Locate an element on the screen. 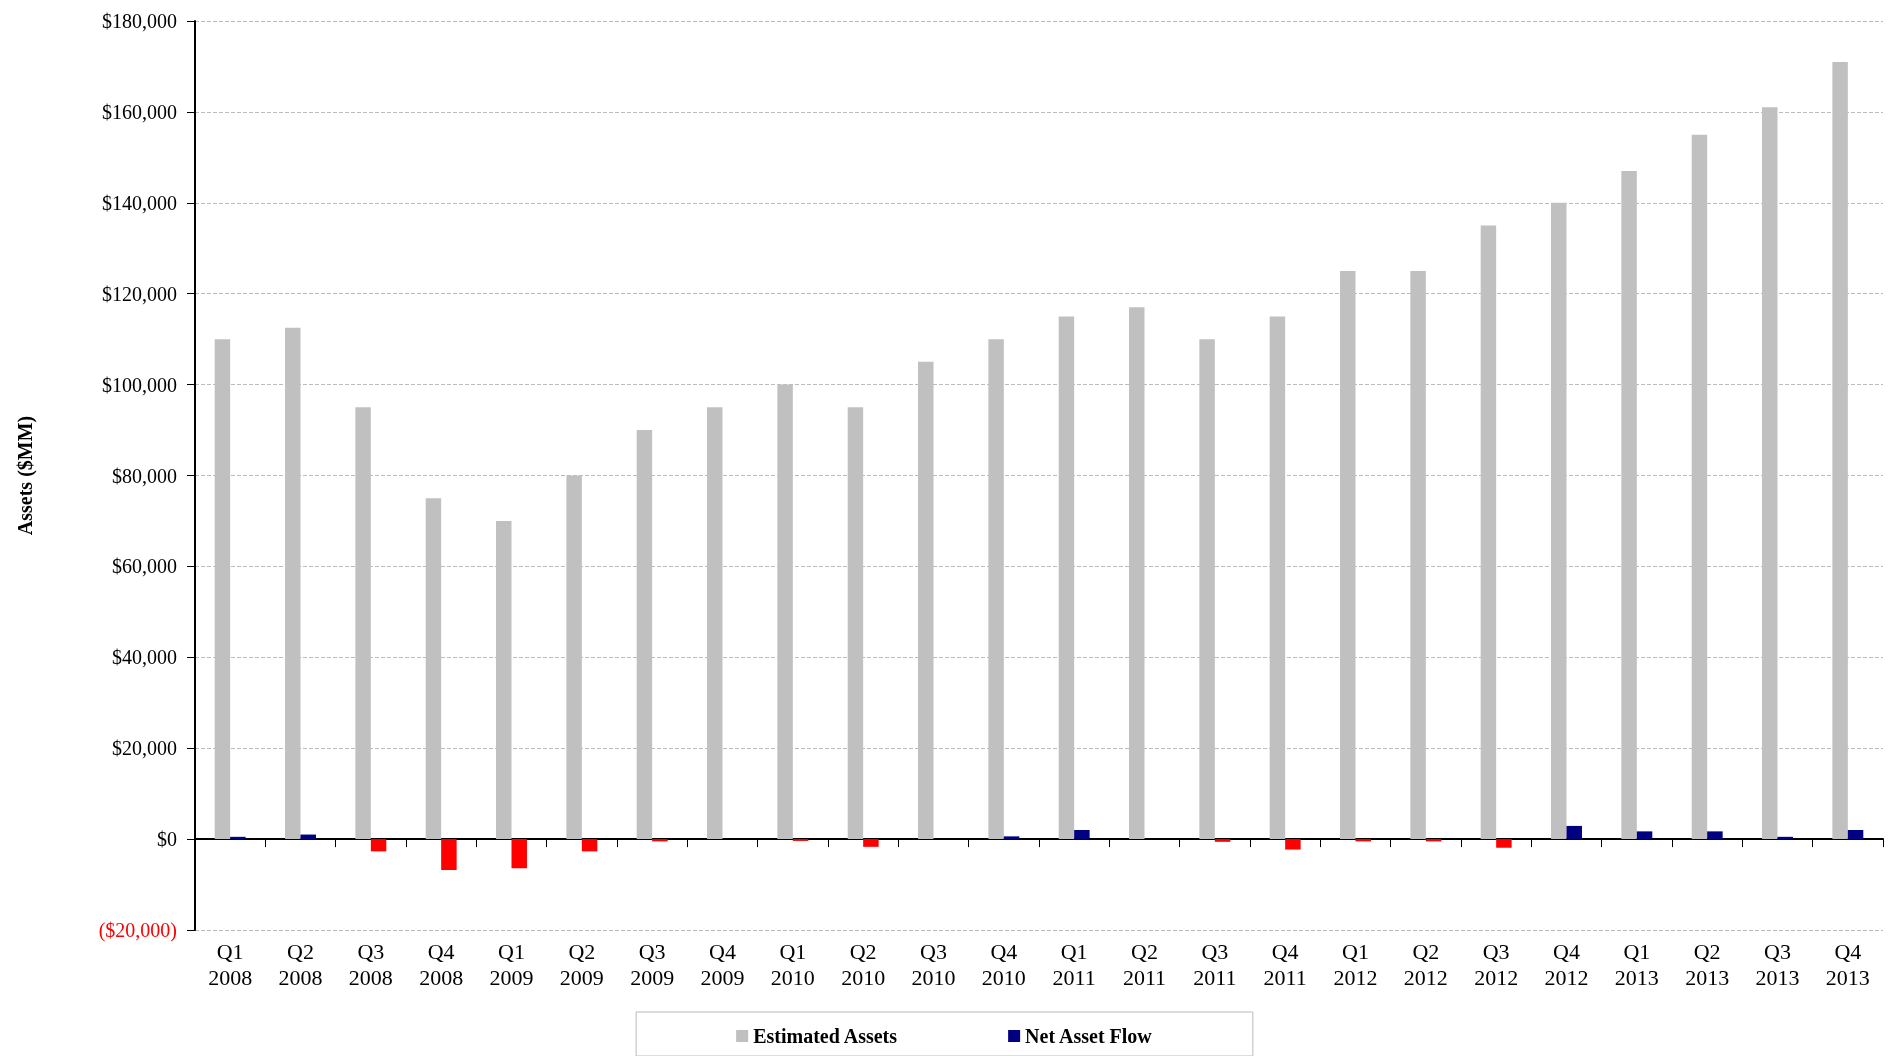  x-tick-label: Q1 2011 is located at coordinates (1074, 964).